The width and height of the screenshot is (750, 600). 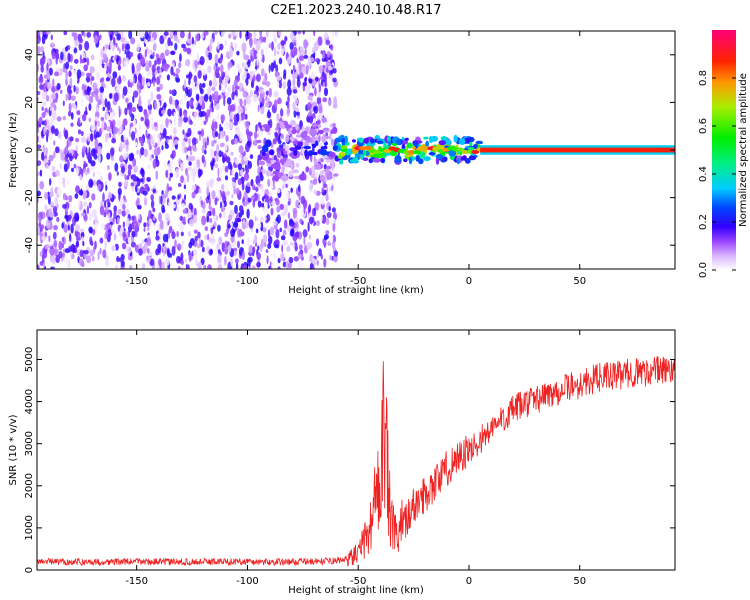 What do you see at coordinates (29, 485) in the screenshot?
I see `y-tick-label: 2000` at bounding box center [29, 485].